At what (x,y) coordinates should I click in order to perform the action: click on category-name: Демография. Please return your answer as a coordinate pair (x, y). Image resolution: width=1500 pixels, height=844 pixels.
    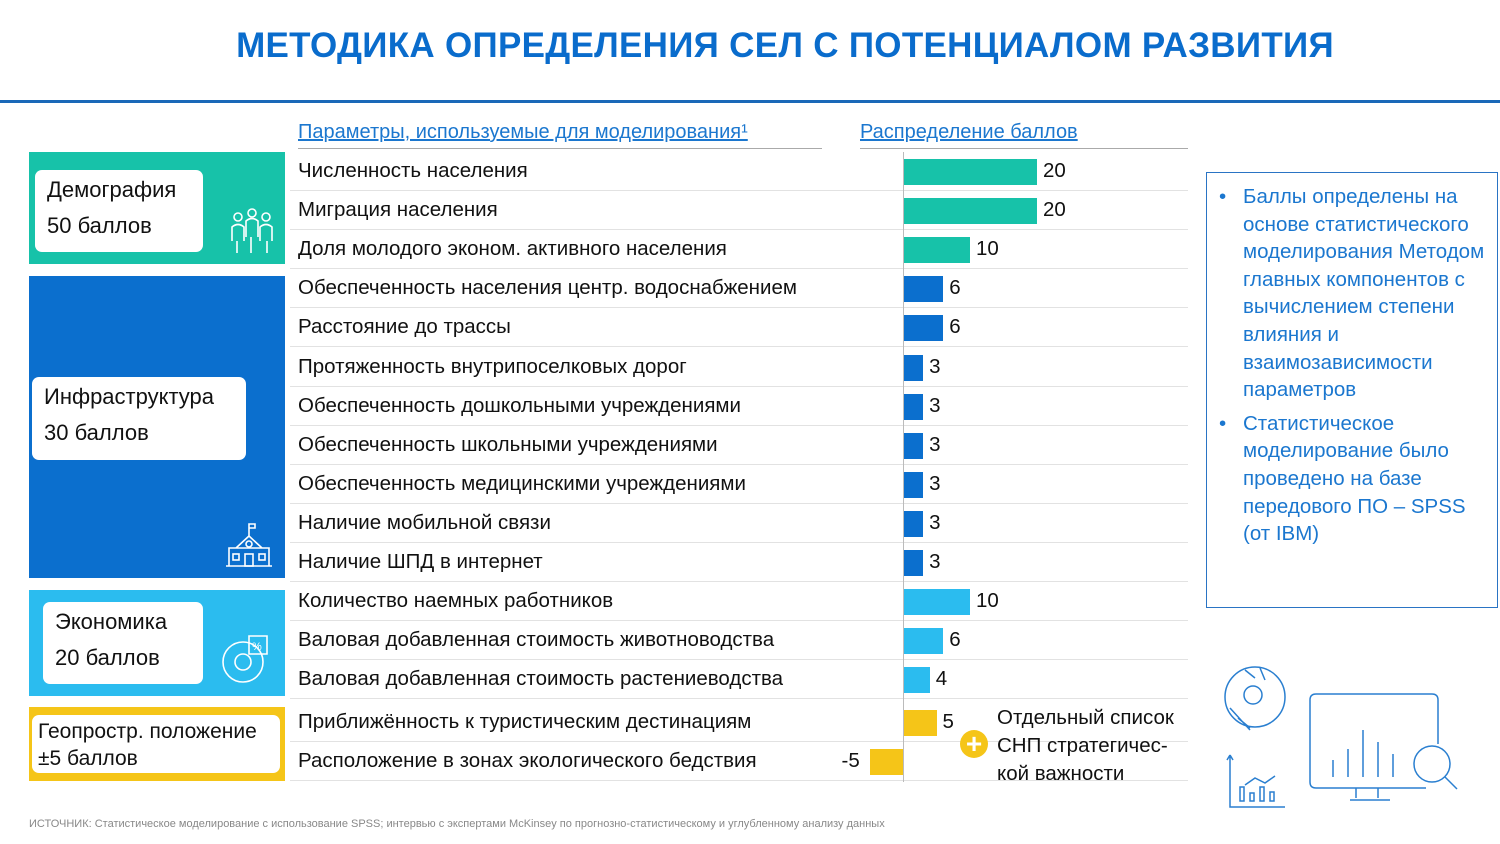
    Looking at the image, I should click on (112, 189).